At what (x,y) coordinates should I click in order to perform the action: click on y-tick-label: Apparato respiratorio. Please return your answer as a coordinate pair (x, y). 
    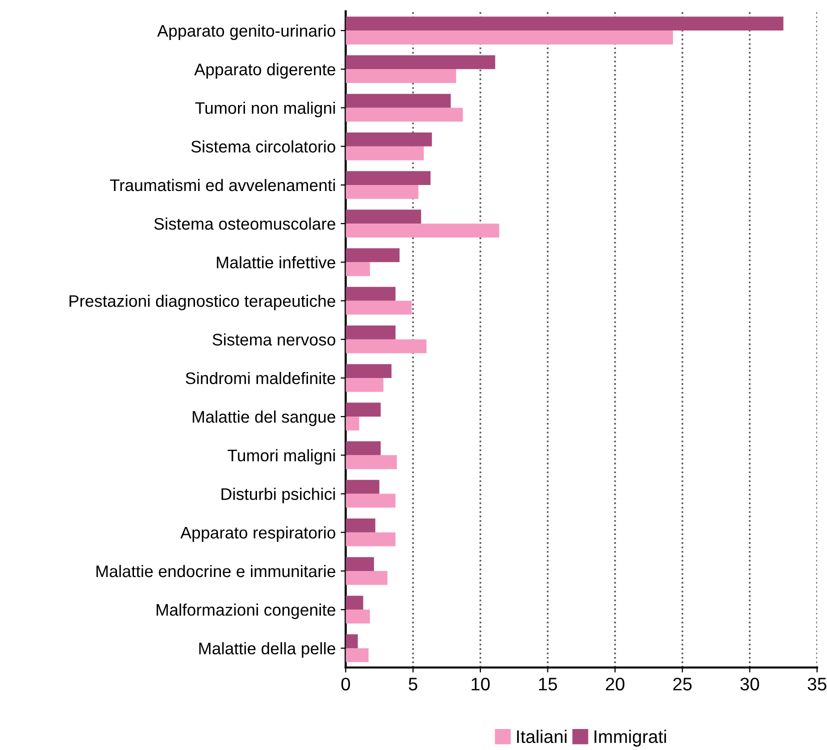
    Looking at the image, I should click on (258, 534).